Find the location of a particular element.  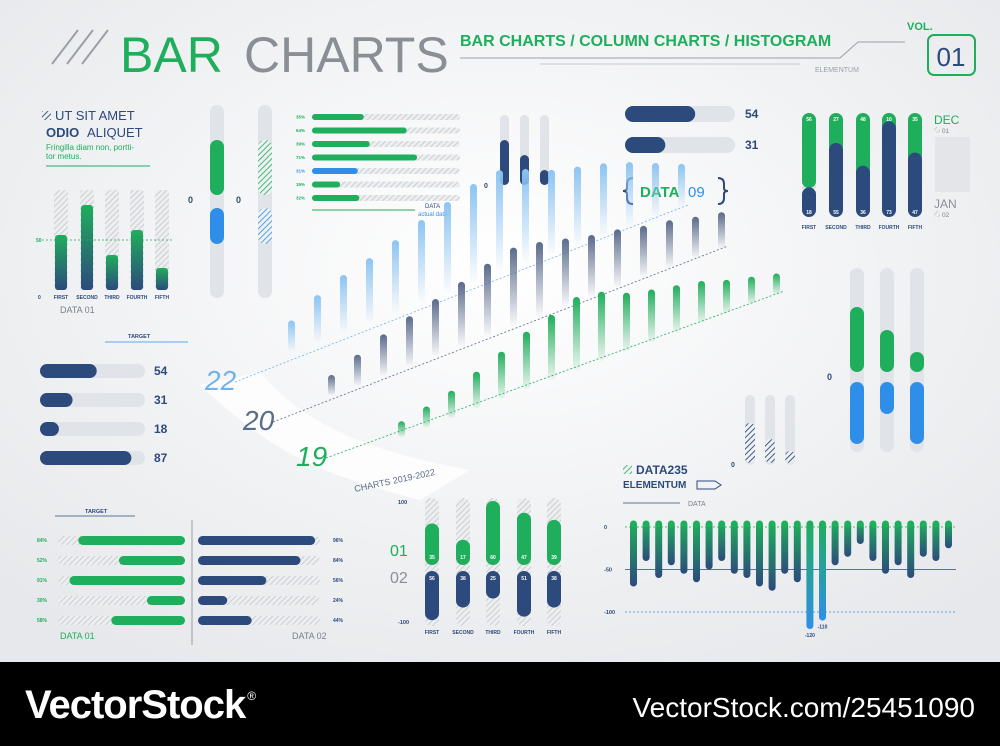

legend: actual data is located at coordinates (433, 215).